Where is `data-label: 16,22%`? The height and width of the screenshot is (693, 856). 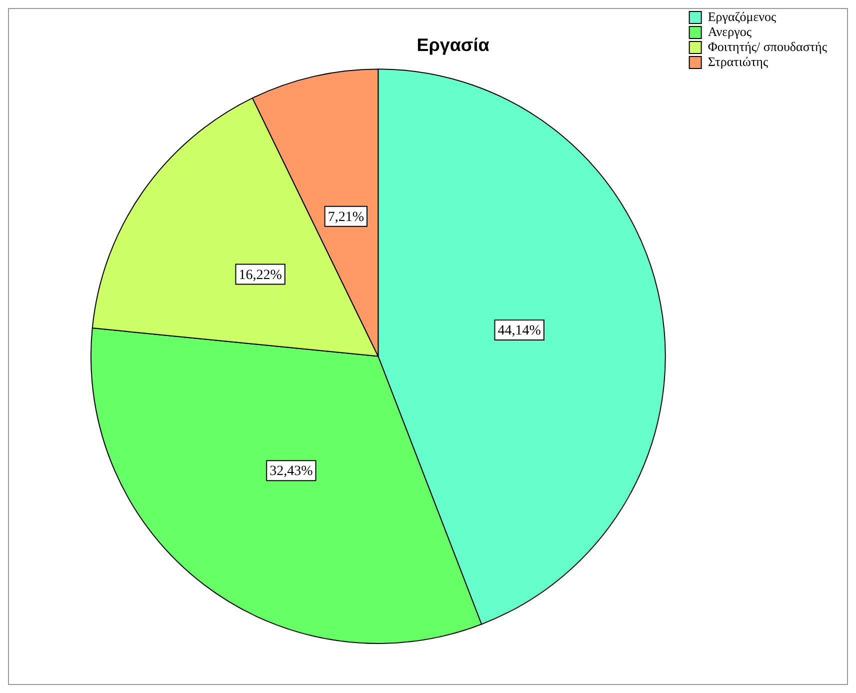
data-label: 16,22% is located at coordinates (260, 275).